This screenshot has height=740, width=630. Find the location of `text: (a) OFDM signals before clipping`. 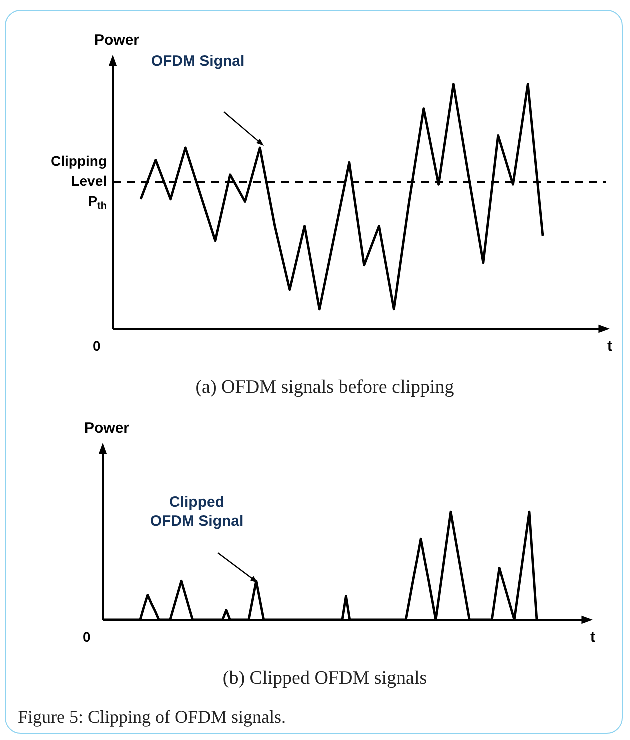

text: (a) OFDM signals before clipping is located at coordinates (325, 388).